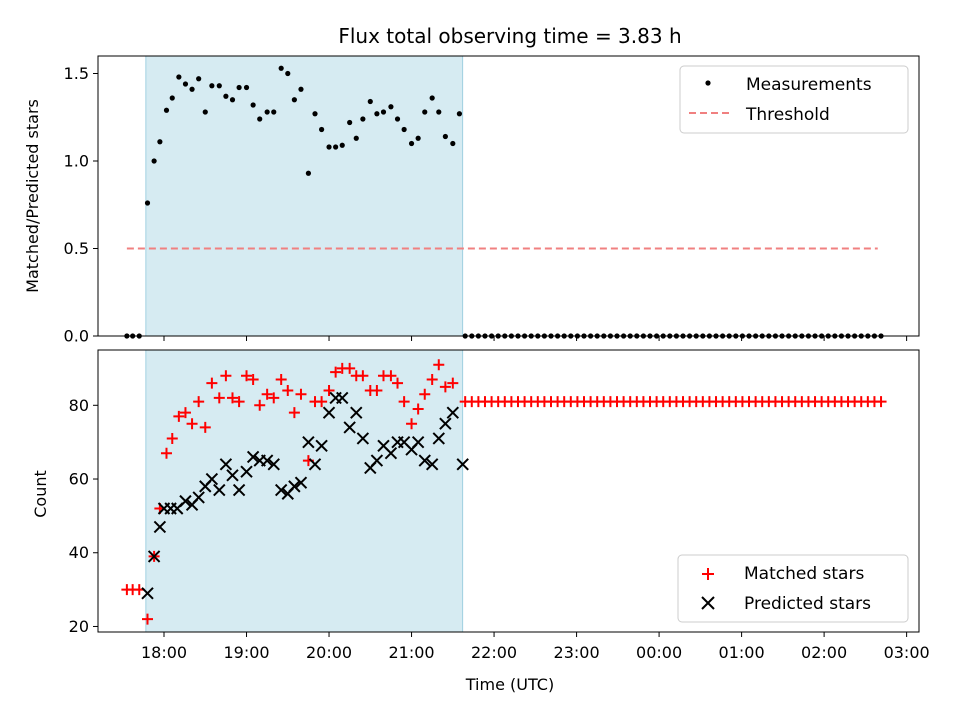 The image size is (960, 720). I want to click on x-tick-label: 18:00, so click(164, 652).